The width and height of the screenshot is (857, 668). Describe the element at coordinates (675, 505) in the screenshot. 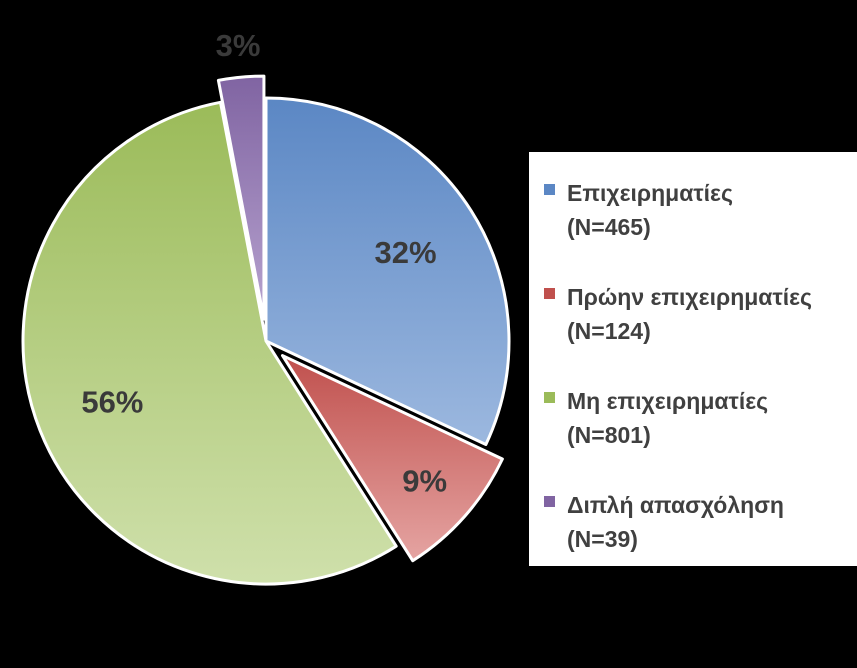

I see `legend-label: Διπλή απασχόληση` at that location.